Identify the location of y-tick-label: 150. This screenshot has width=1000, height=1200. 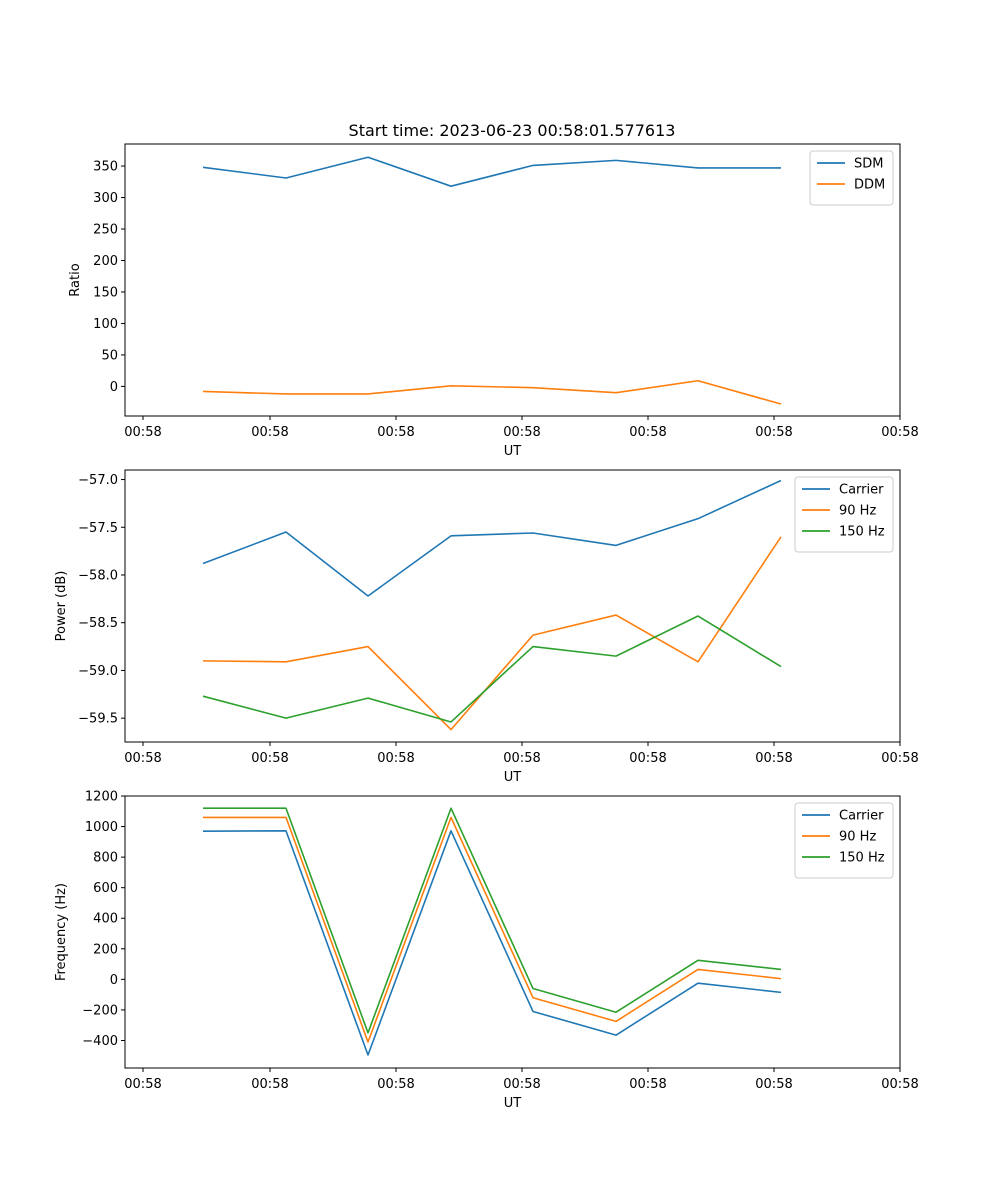
(105, 292).